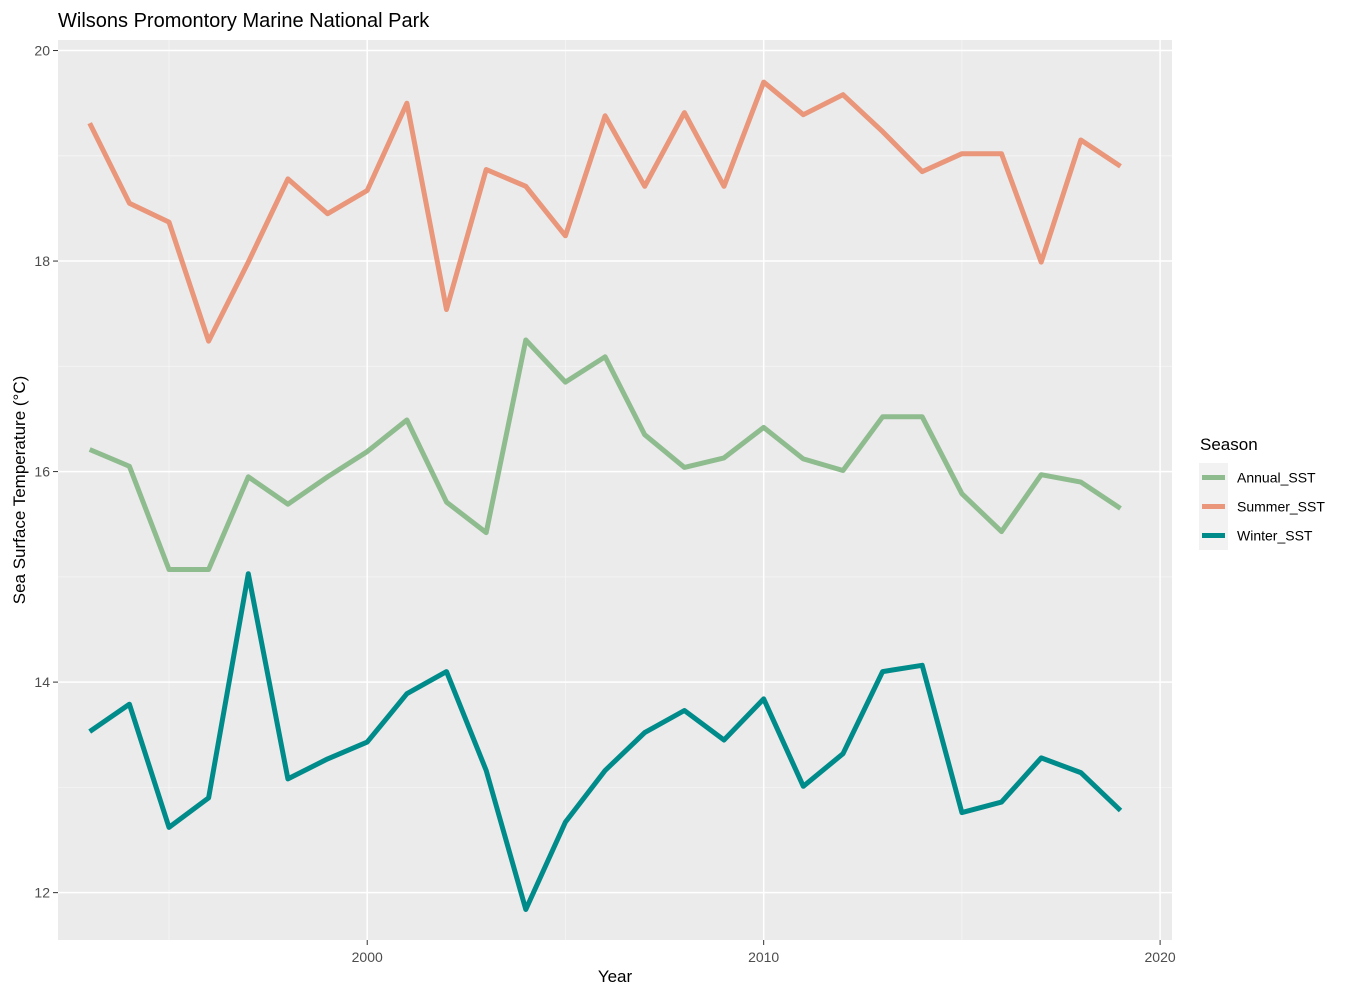 The width and height of the screenshot is (1350, 992). I want to click on y-tick-label: 12, so click(42, 893).